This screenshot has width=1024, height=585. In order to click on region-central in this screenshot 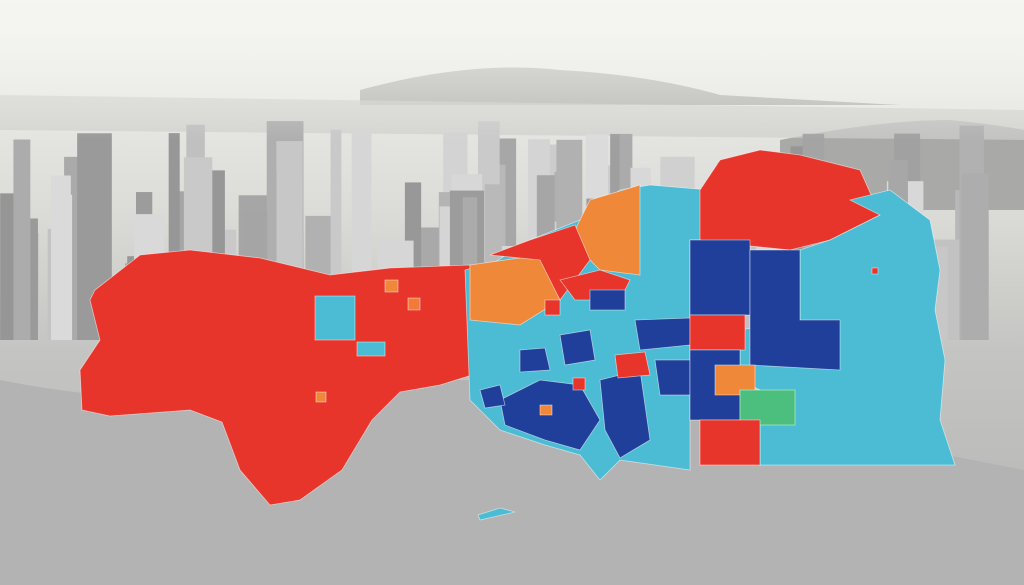, I will do `click(587, 332)`.